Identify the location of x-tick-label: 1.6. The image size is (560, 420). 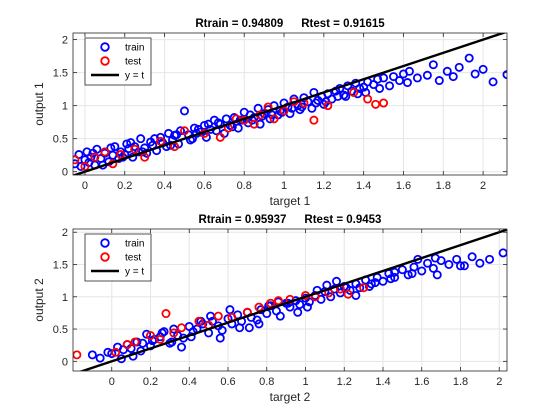
(421, 382).